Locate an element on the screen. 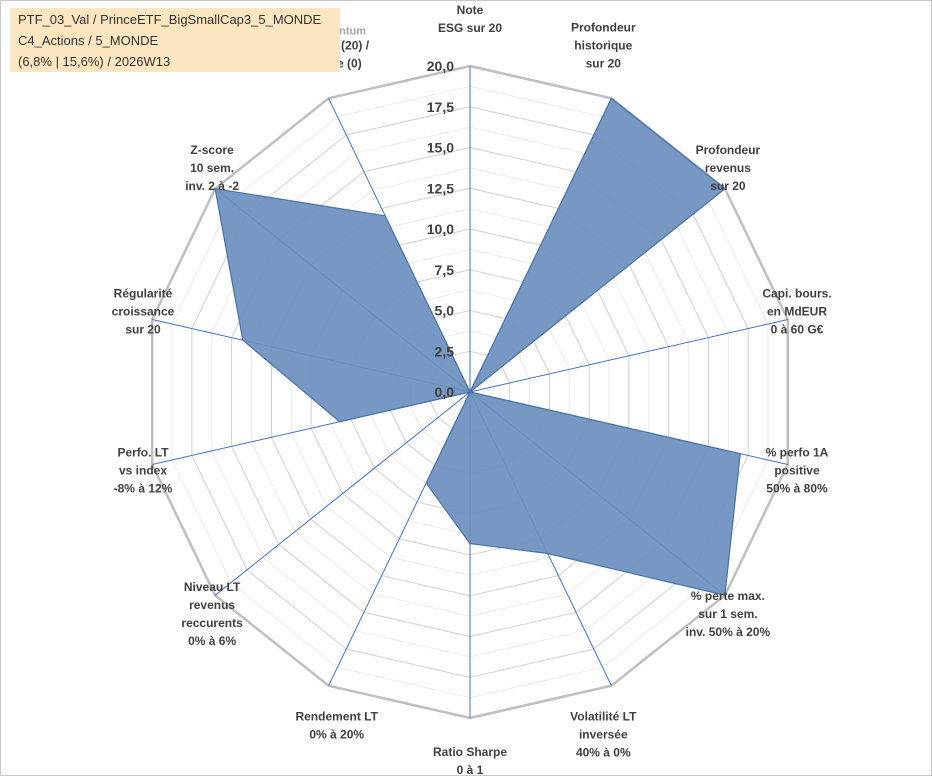 The height and width of the screenshot is (776, 932). axis-label: Régularité croissance sur 20 is located at coordinates (143, 311).